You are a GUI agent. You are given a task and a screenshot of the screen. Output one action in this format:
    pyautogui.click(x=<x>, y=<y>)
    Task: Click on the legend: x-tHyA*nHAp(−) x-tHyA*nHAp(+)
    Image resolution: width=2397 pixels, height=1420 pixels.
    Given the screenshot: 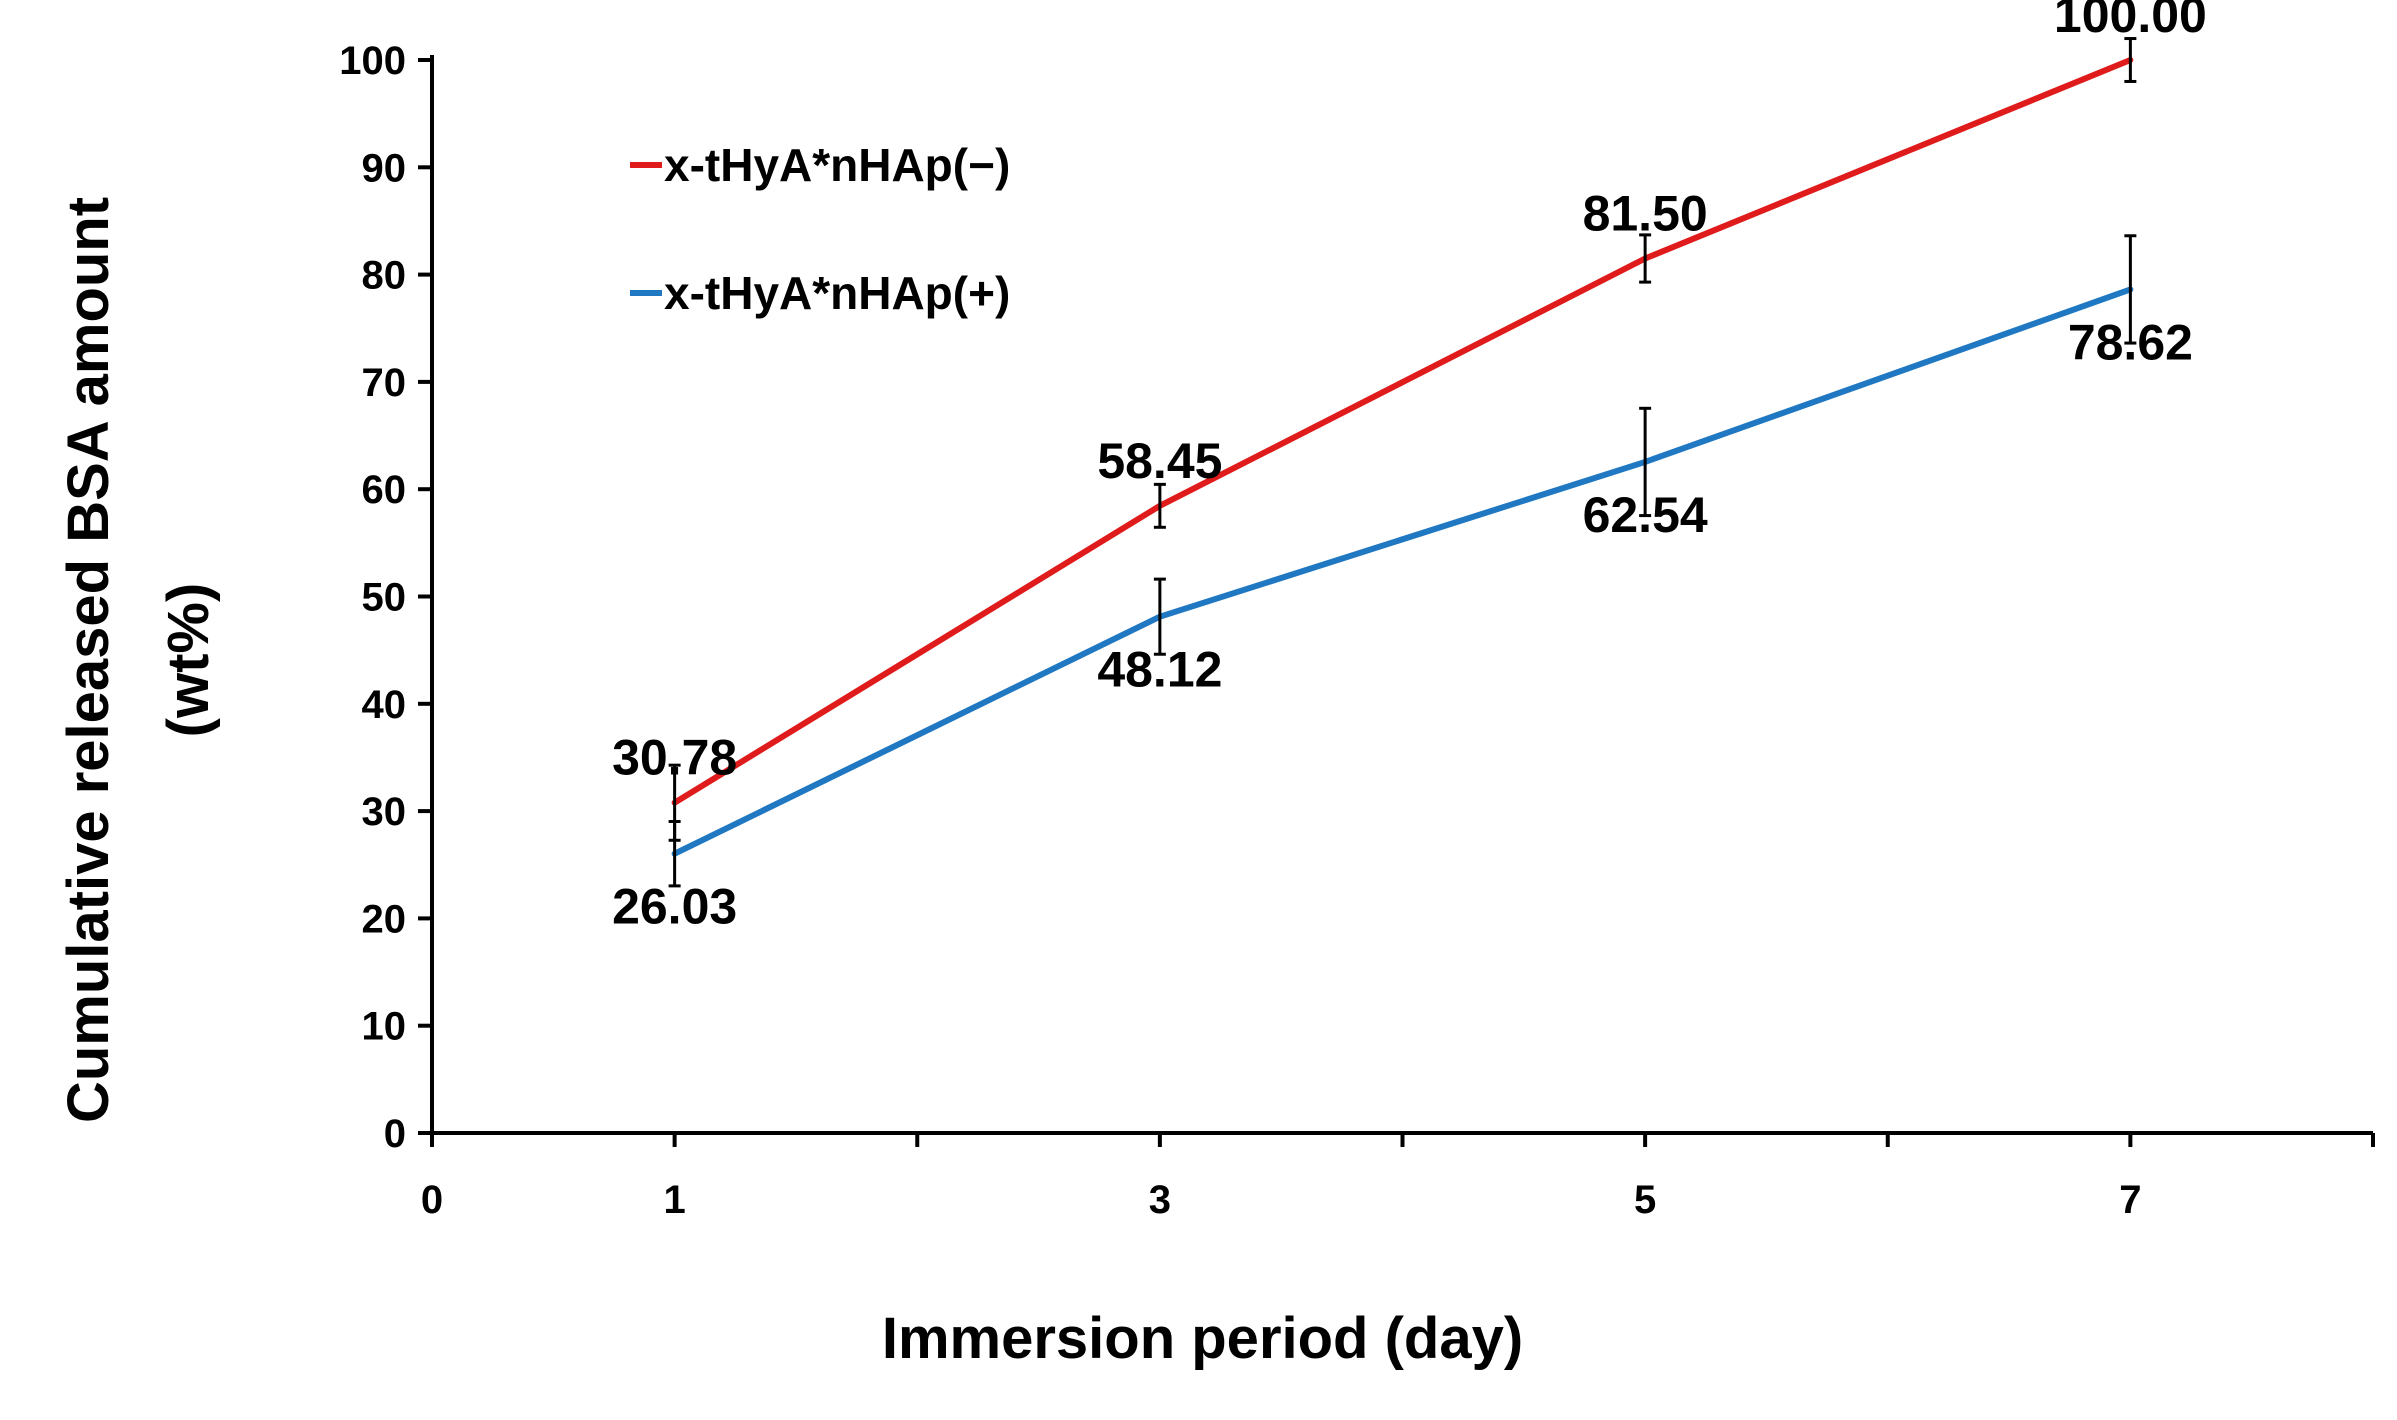 What is the action you would take?
    pyautogui.click(x=820, y=229)
    